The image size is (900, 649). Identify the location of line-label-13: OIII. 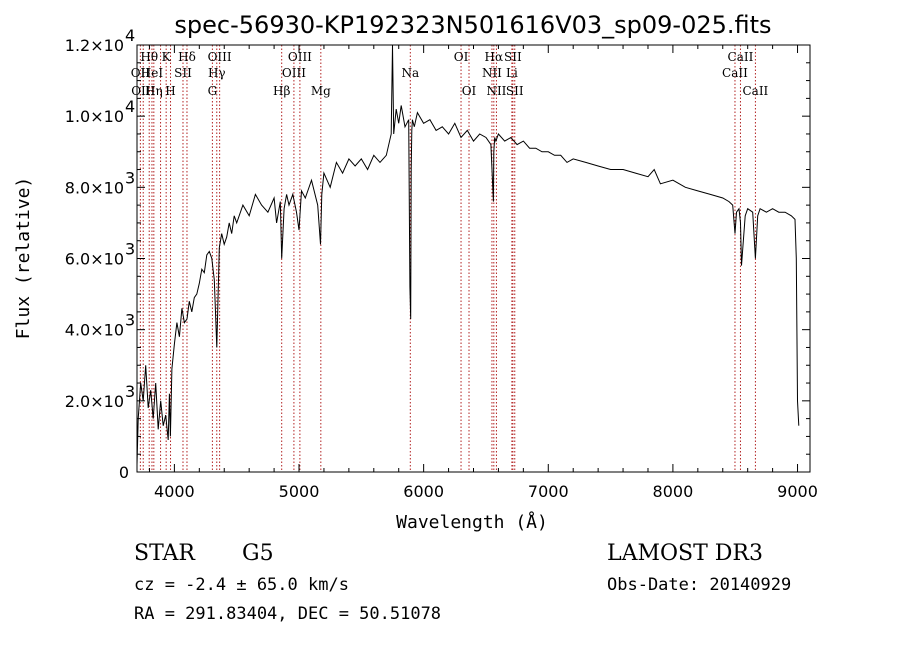
(294, 73).